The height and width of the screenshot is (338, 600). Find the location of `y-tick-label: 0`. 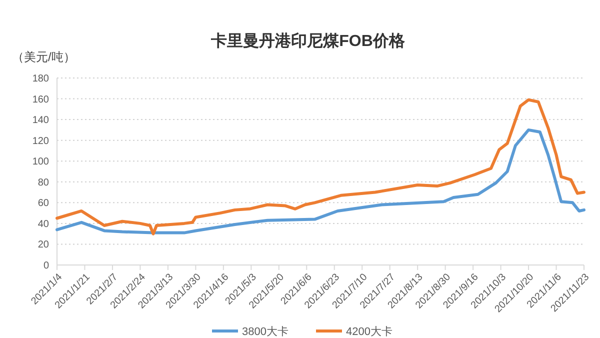

y-tick-label: 0 is located at coordinates (46, 266).